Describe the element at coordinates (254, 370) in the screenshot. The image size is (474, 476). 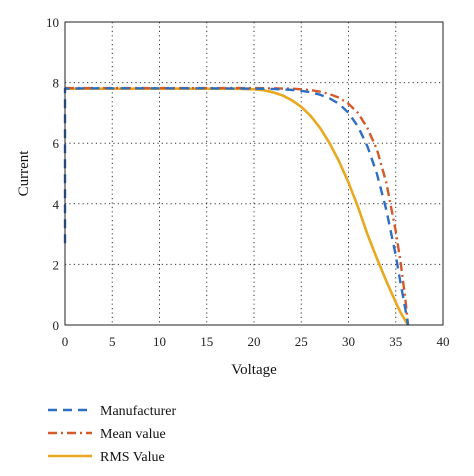
I see `x-axis-label: Voltage` at that location.